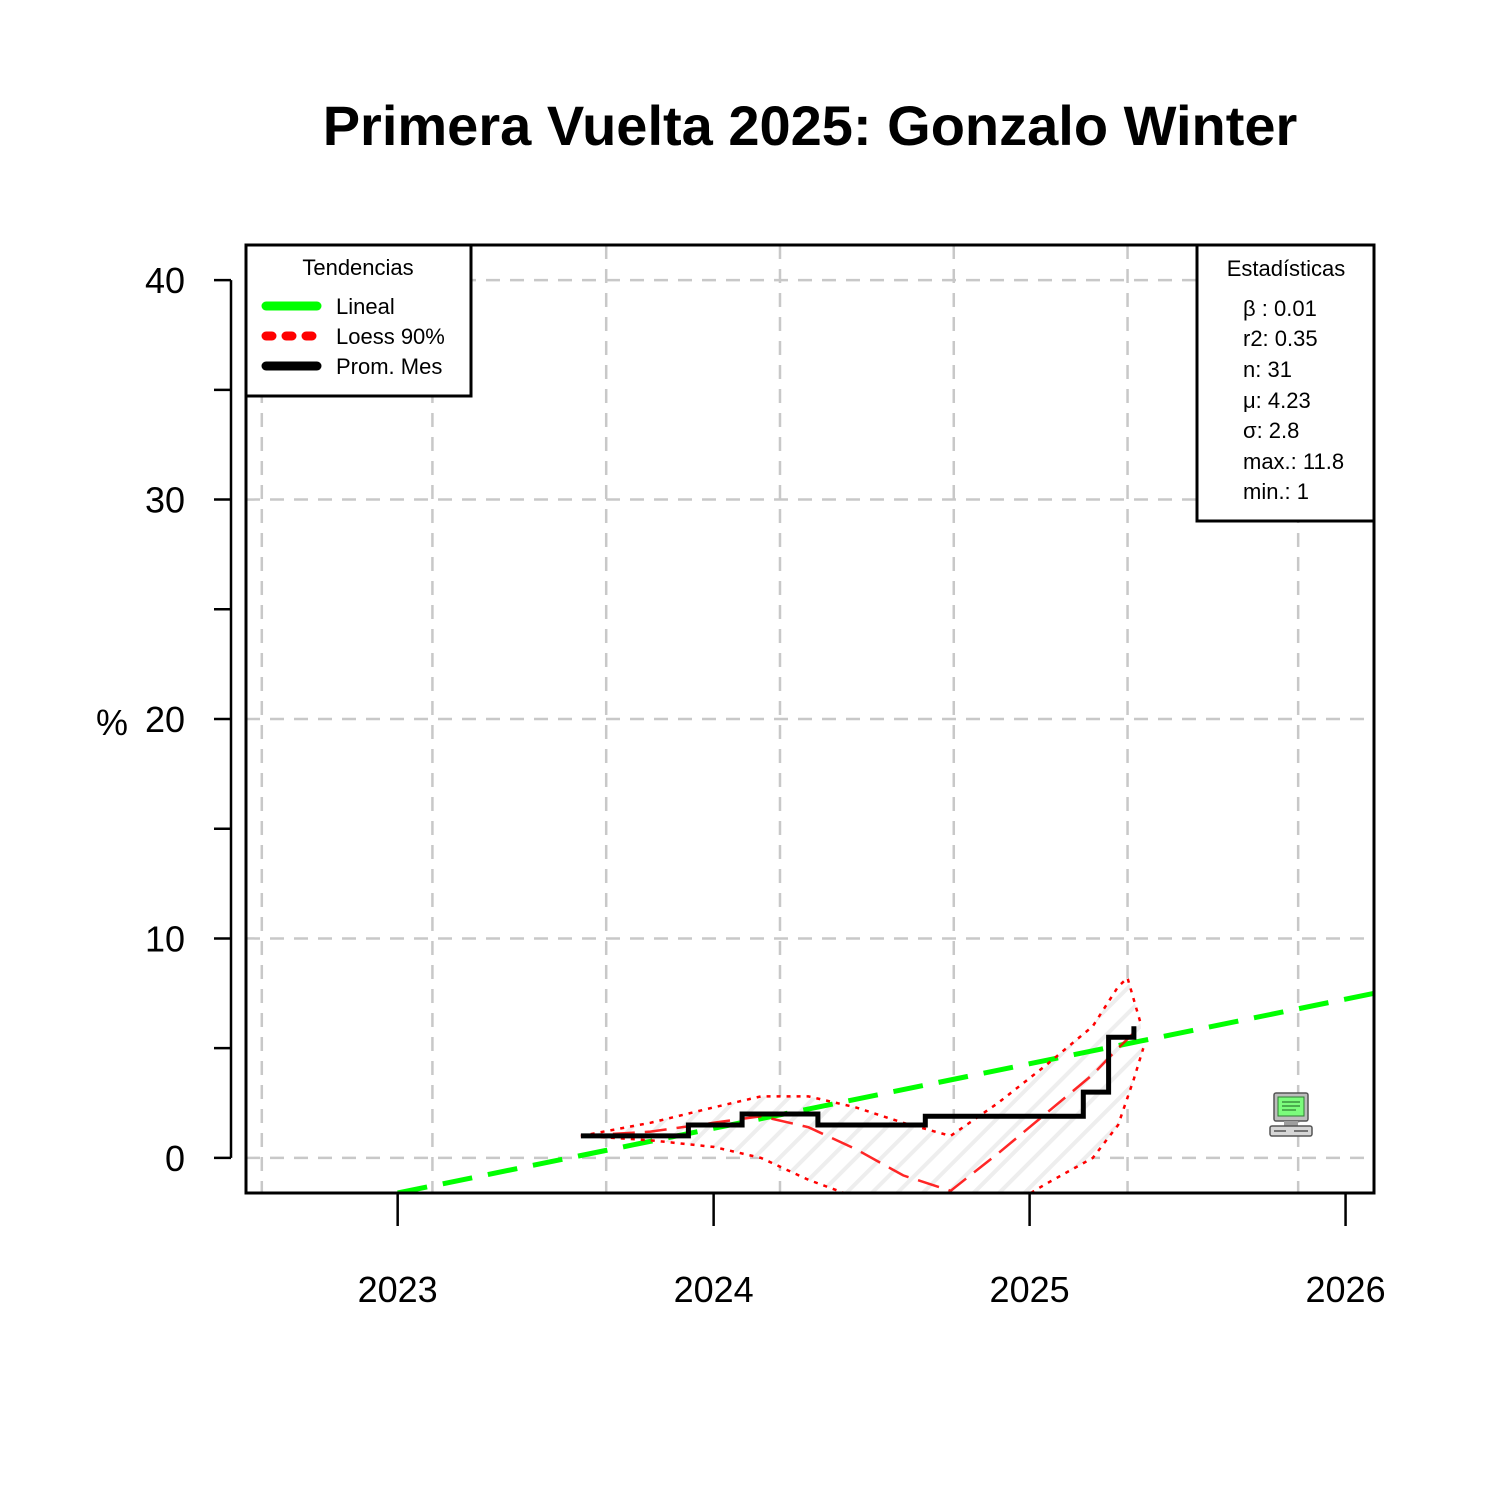  Describe the element at coordinates (810, 125) in the screenshot. I see `chart-title: Primera Vuelta 2025: Gonzalo Winter` at that location.